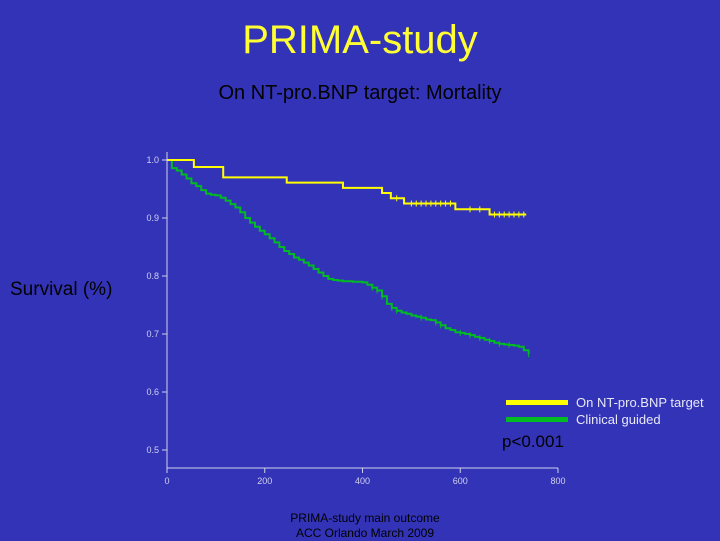 This screenshot has width=720, height=541. I want to click on y-tick-label: 0.7, so click(152, 334).